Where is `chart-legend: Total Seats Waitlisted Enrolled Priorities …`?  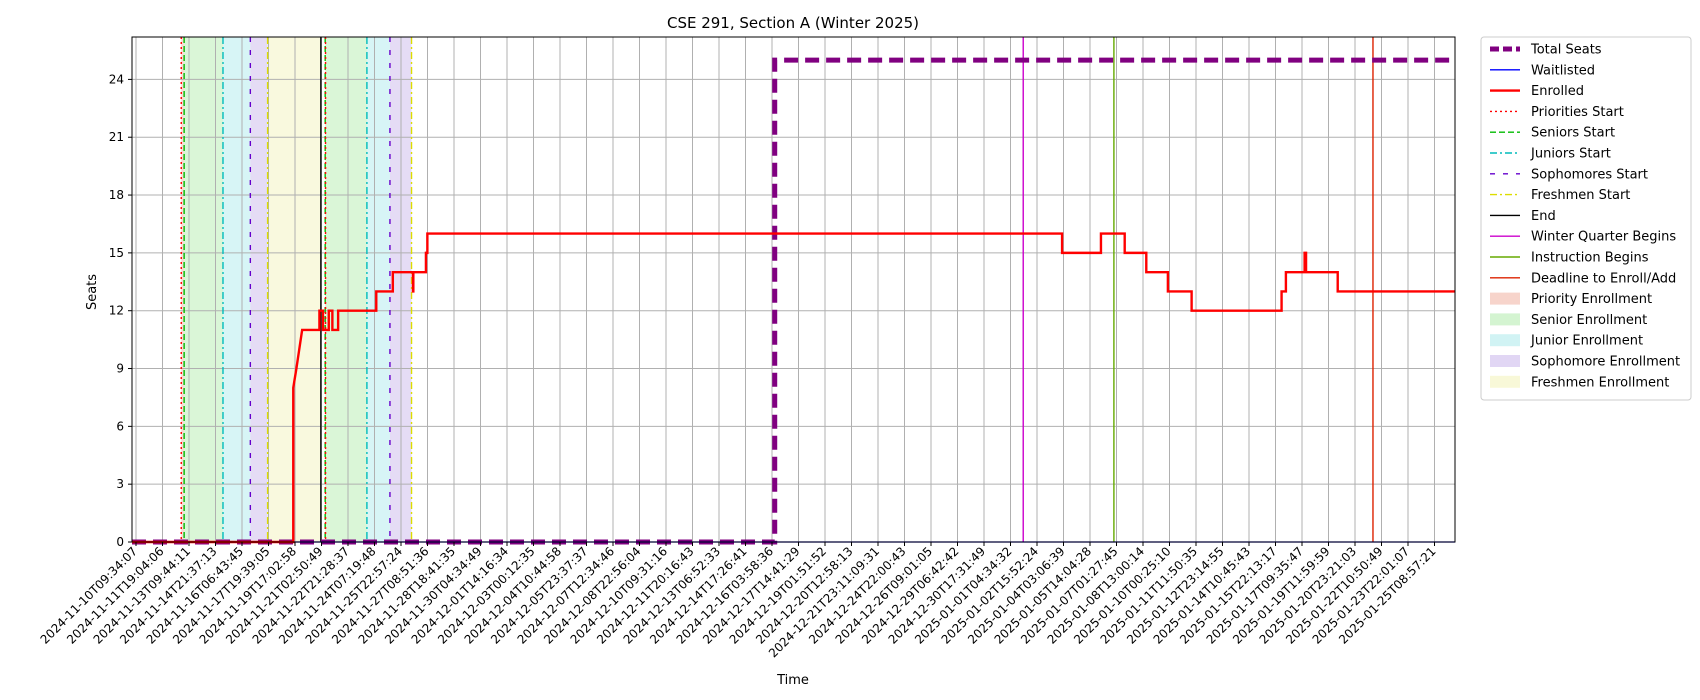
chart-legend: Total Seats Waitlisted Enrolled Priorities … is located at coordinates (1586, 218).